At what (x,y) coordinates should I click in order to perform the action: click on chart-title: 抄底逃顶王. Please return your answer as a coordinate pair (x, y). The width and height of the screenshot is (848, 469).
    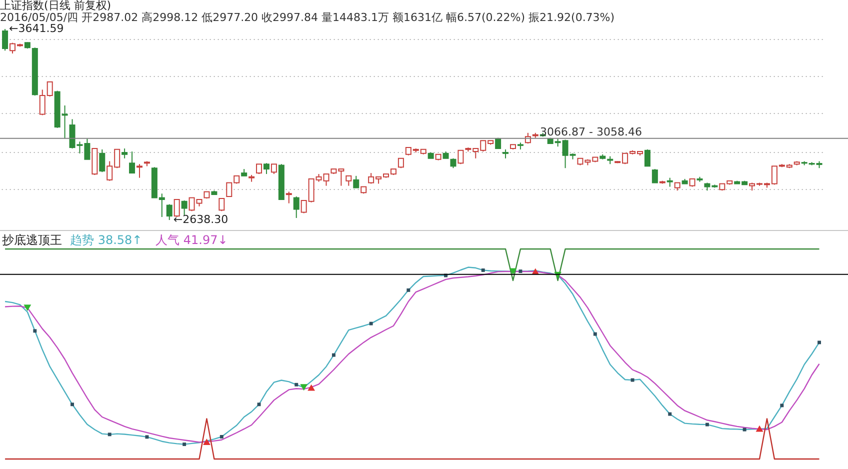
    Looking at the image, I should click on (32, 240).